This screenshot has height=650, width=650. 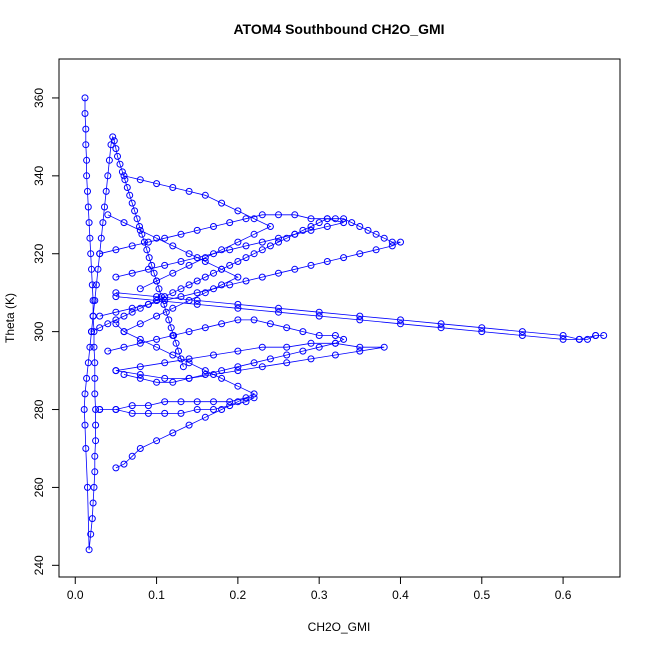 What do you see at coordinates (39, 253) in the screenshot?
I see `y-tick-label: 320` at bounding box center [39, 253].